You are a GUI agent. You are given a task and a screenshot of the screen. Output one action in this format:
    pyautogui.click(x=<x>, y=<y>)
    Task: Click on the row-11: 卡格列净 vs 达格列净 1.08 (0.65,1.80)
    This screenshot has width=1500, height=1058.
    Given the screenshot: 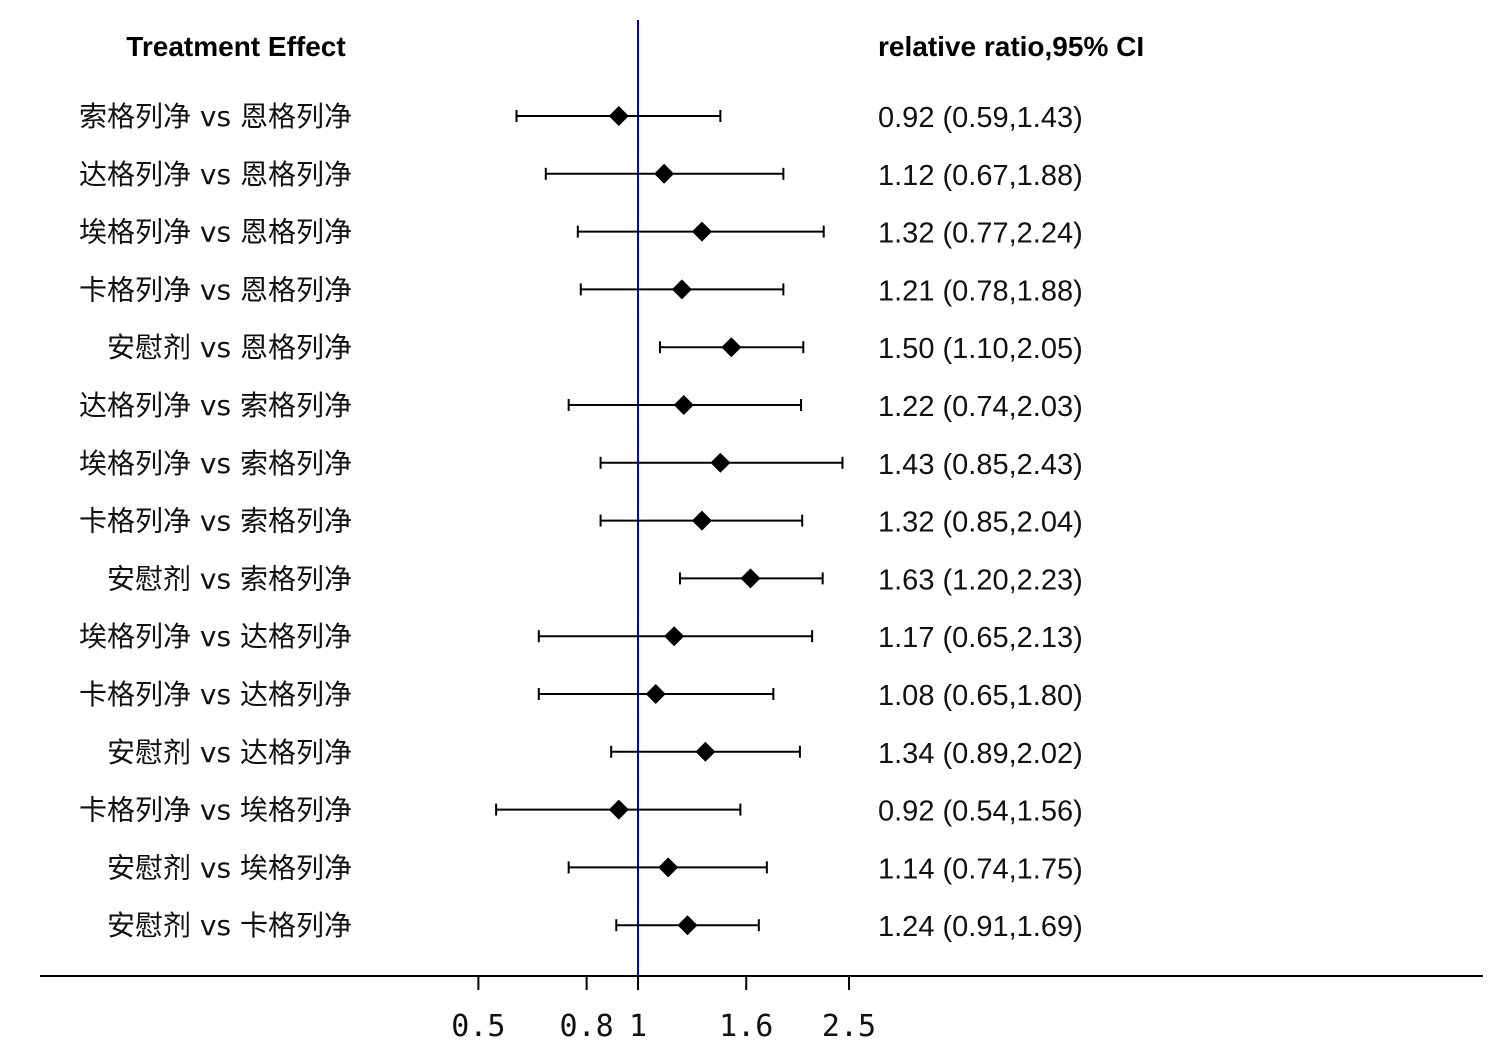 What is the action you would take?
    pyautogui.click(x=581, y=695)
    